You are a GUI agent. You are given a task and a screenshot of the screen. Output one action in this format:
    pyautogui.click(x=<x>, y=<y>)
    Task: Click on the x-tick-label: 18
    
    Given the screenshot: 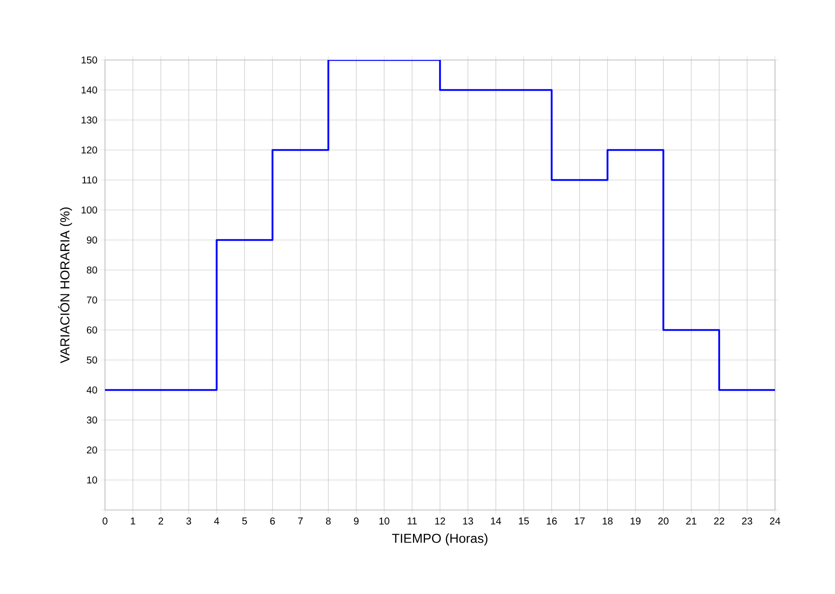 What is the action you would take?
    pyautogui.click(x=607, y=521)
    